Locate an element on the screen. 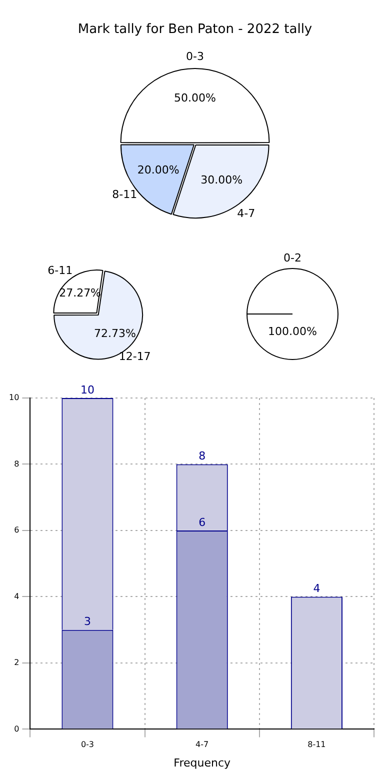  x-tick-label: 0-3 is located at coordinates (87, 745).